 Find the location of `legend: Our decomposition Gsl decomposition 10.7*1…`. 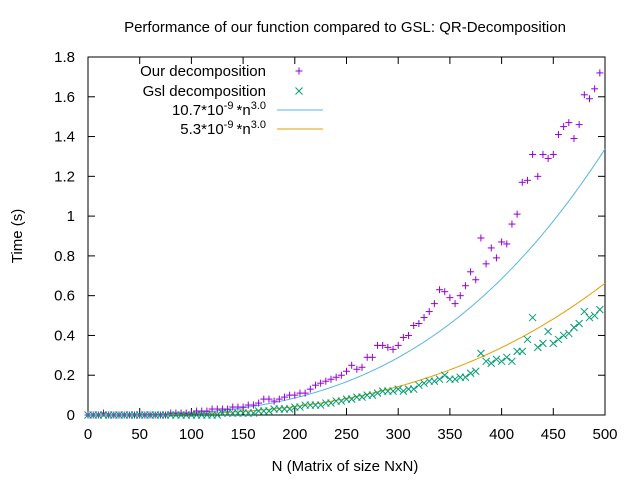

legend: Our decomposition Gsl decomposition 10.7*1… is located at coordinates (231, 100).